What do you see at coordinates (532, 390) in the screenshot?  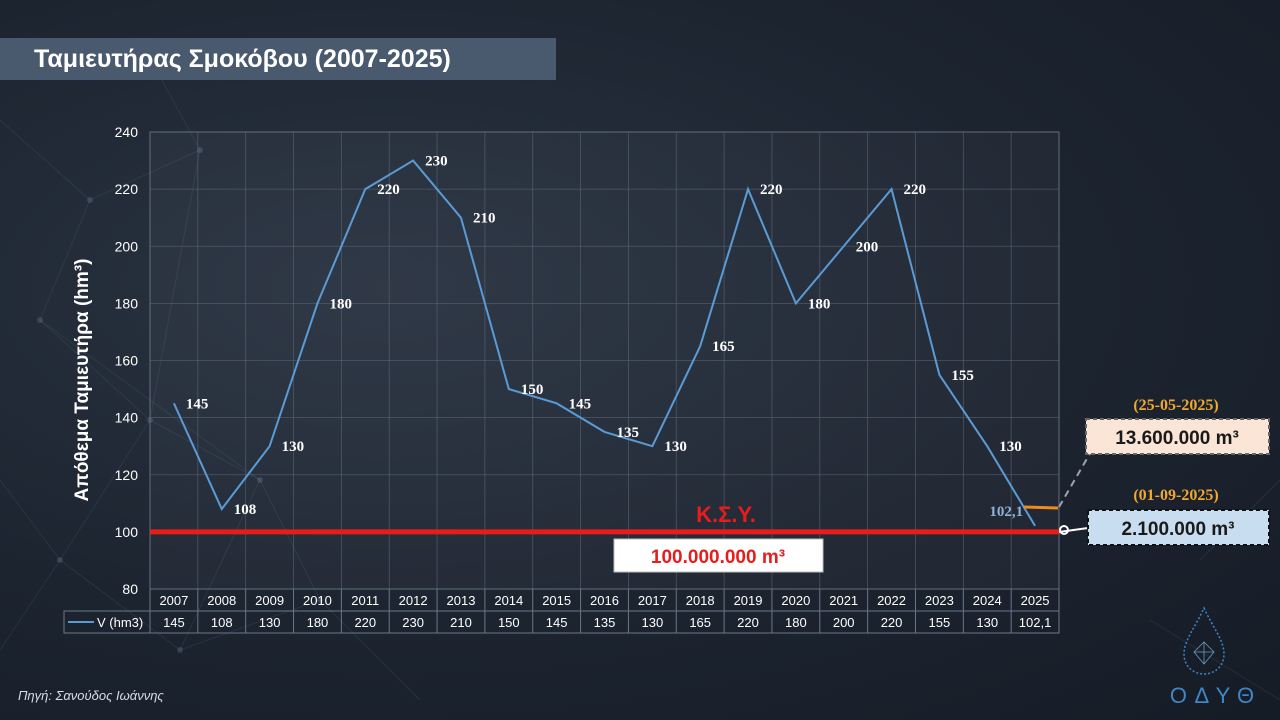 I see `data-label: 150` at bounding box center [532, 390].